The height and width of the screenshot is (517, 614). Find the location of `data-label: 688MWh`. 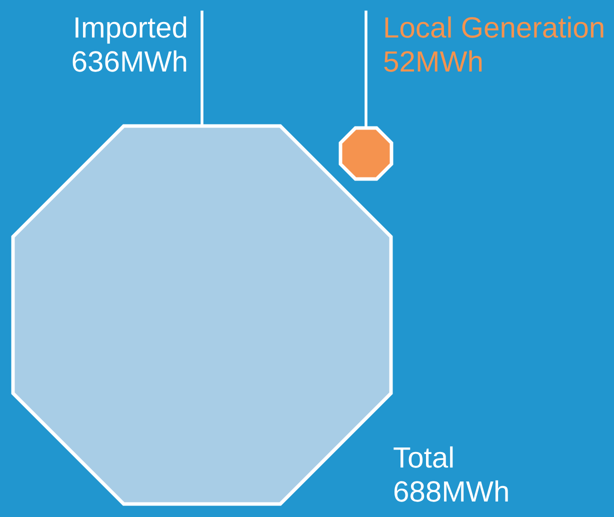

data-label: 688MWh is located at coordinates (451, 491).